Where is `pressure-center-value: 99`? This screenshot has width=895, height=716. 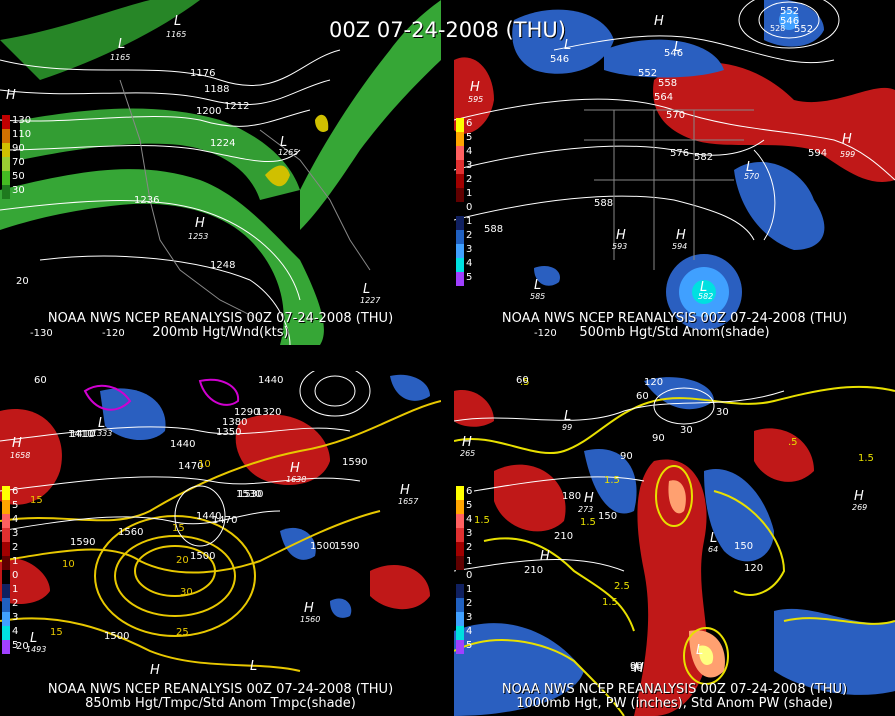
pressure-center-value: 99 is located at coordinates (567, 427).